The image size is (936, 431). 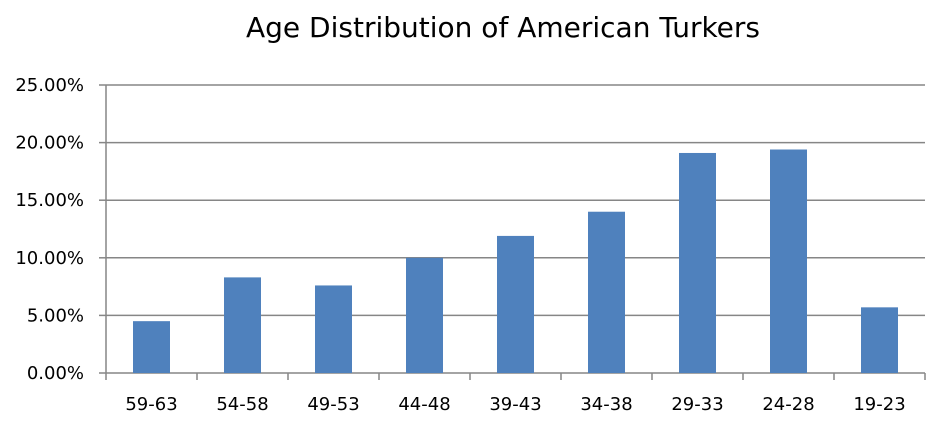 I want to click on x-axis-tick-label: 19-23, so click(x=879, y=404).